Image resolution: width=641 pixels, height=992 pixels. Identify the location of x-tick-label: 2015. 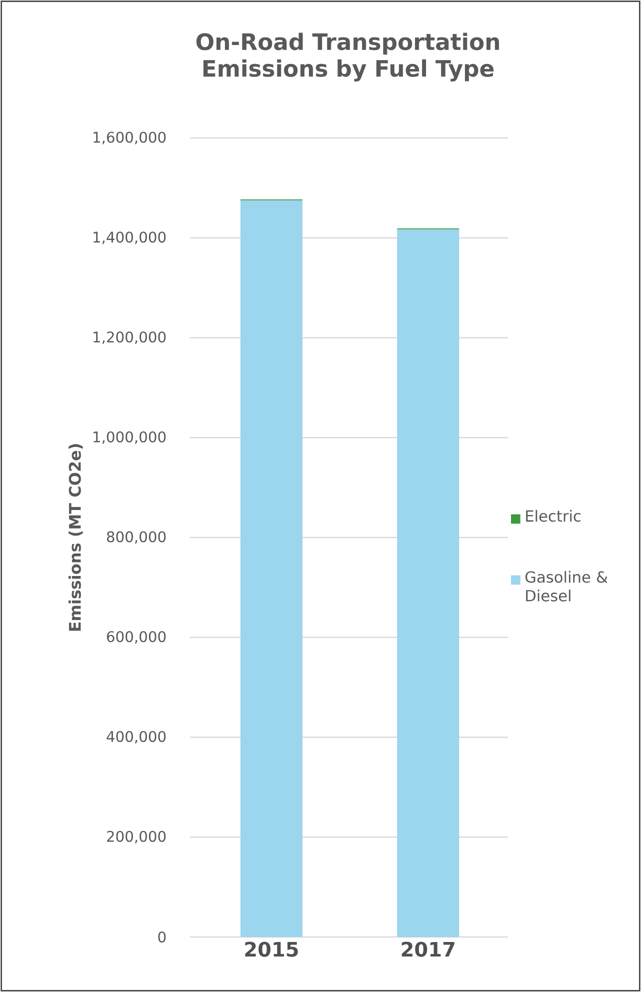
(271, 949).